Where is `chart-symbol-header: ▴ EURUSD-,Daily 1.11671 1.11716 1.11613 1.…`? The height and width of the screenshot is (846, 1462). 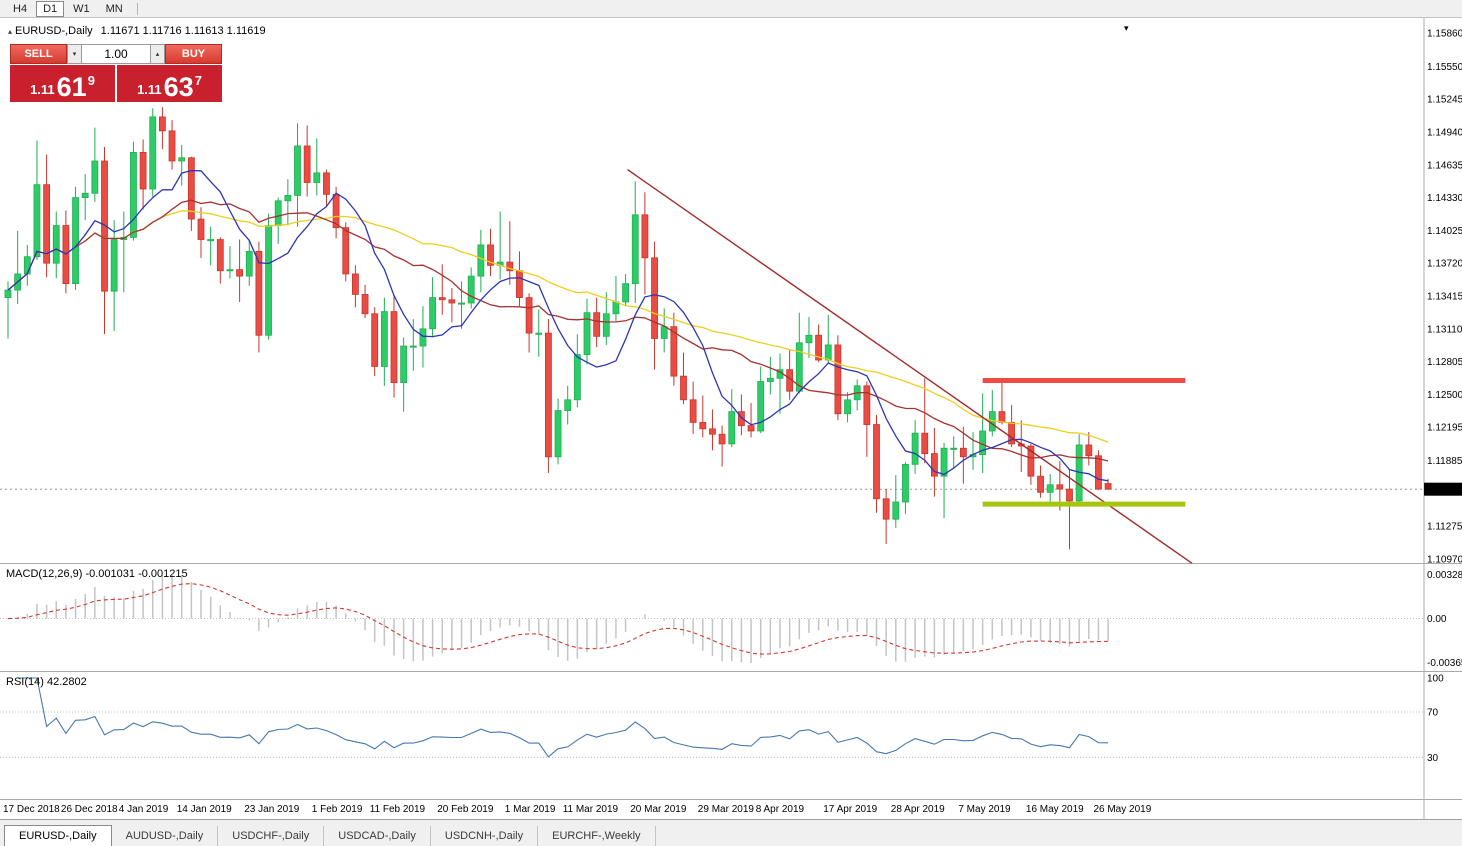
chart-symbol-header: ▴ EURUSD-,Daily 1.11671 1.11716 1.11613 1.… is located at coordinates (137, 31).